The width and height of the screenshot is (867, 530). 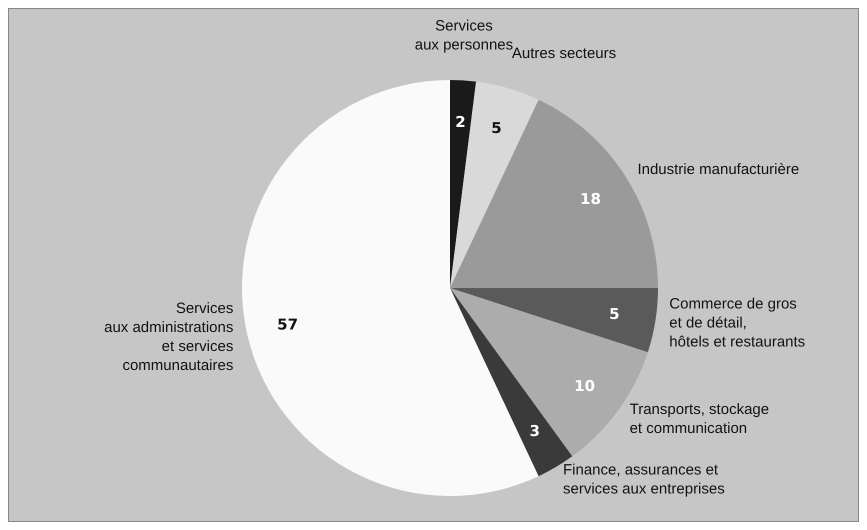 I want to click on slice-label: Industrie manufacturière, so click(x=718, y=169).